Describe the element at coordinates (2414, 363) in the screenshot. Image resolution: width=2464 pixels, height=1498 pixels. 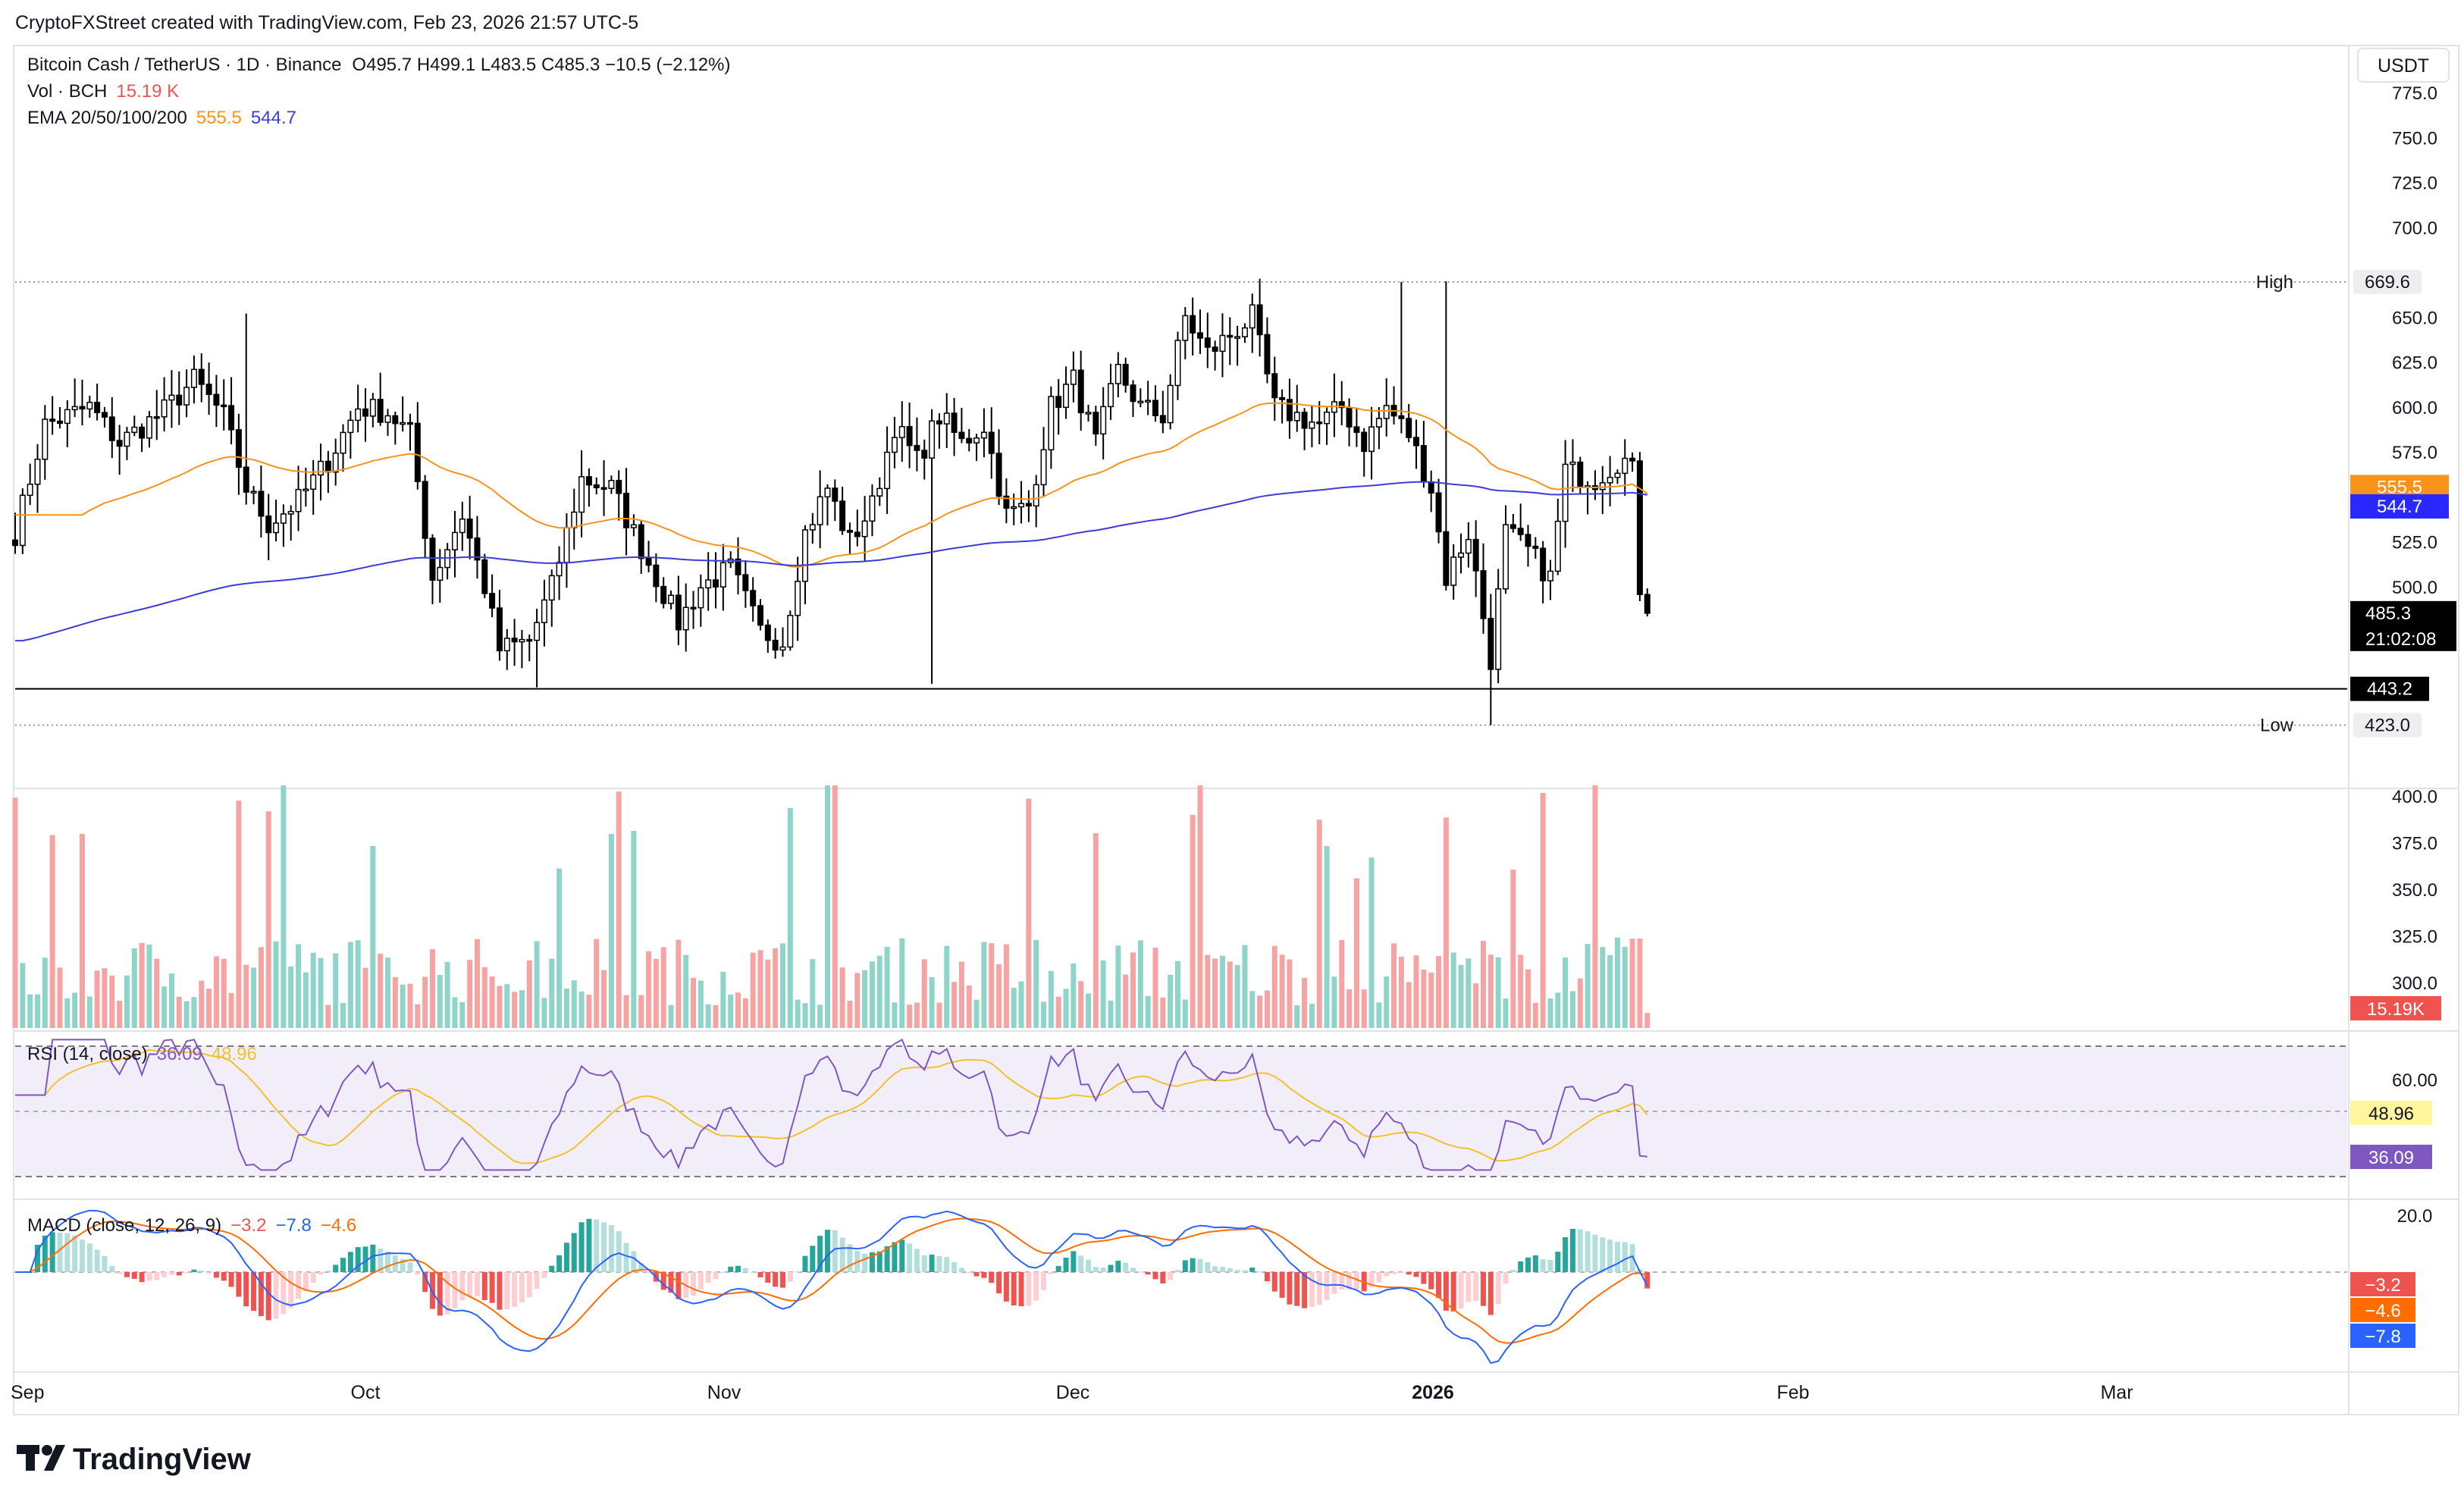
I see `price-tick: 625.0` at that location.